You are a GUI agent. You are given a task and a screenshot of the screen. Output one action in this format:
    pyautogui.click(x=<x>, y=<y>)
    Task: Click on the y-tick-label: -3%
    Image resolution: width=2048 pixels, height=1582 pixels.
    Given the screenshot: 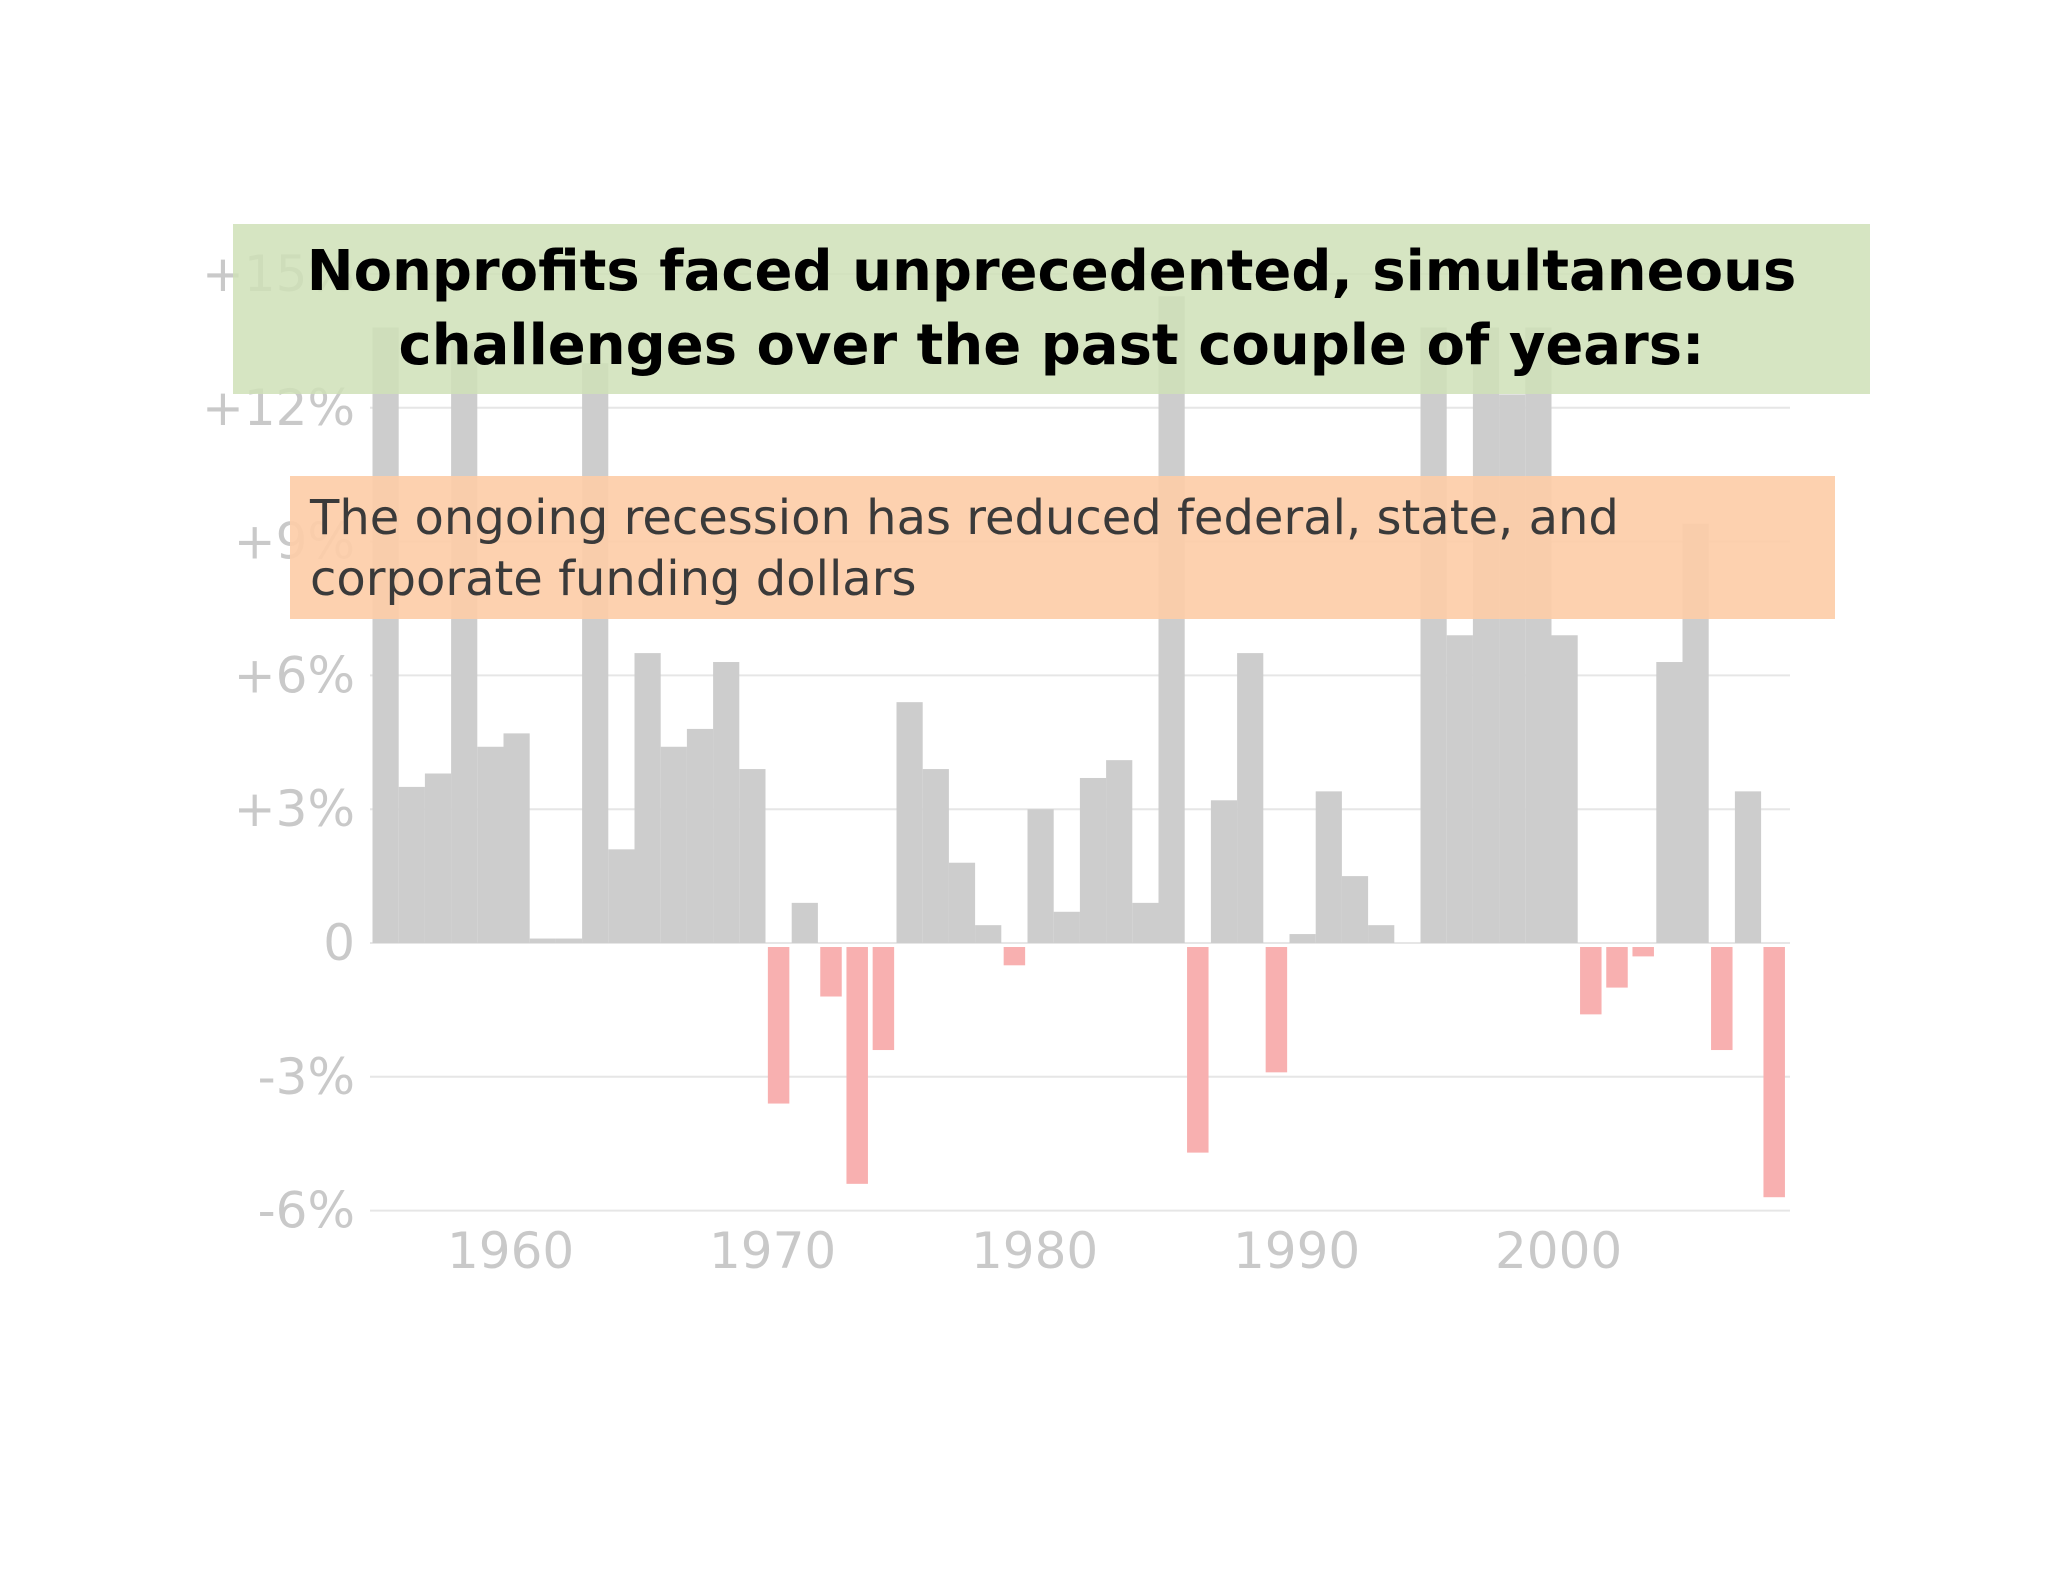 What is the action you would take?
    pyautogui.click(x=306, y=1077)
    